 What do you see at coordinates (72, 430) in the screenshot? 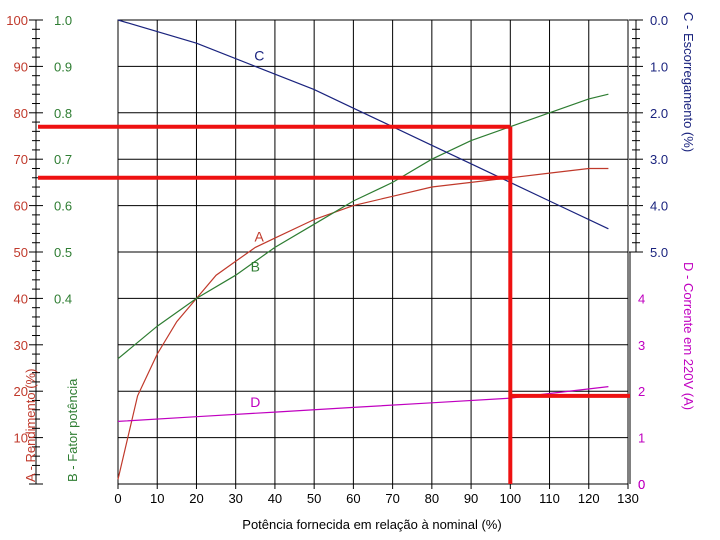
I see `y-axis-title-b: B - Fator potência` at bounding box center [72, 430].